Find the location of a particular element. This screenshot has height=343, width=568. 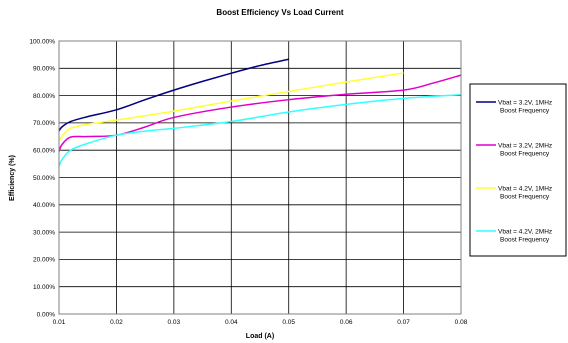

x-tick-label: 0.06 is located at coordinates (346, 322).